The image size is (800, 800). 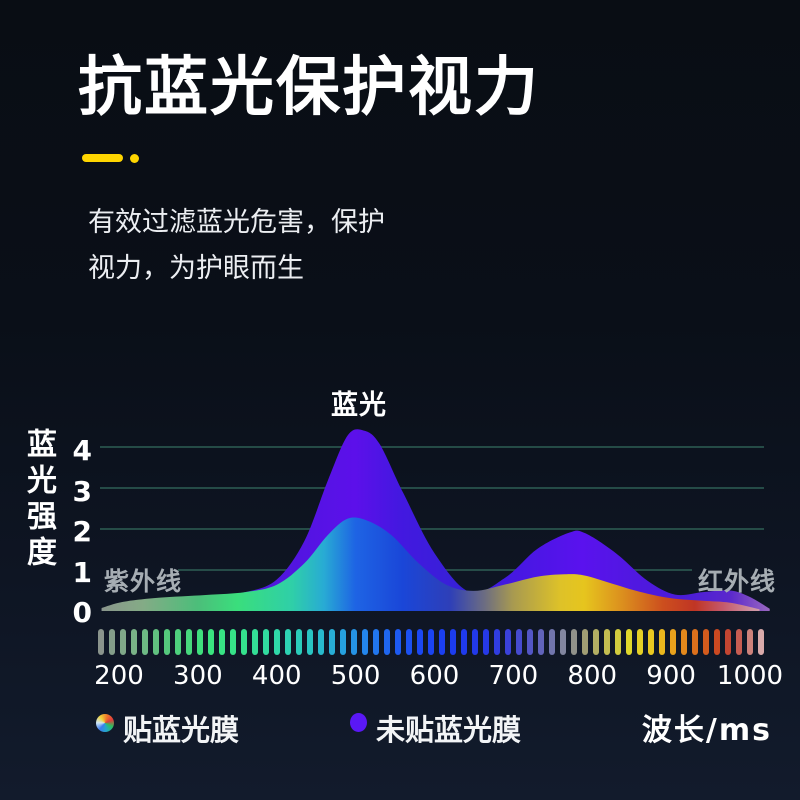 What do you see at coordinates (309, 88) in the screenshot?
I see `page-title: 抗蓝光保护视力` at bounding box center [309, 88].